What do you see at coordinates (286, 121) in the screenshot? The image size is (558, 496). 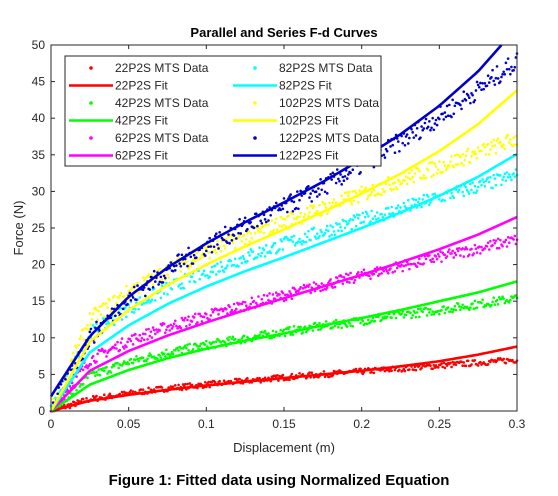 I see `legend-item-102p2s-fit: 102P2S Fit` at bounding box center [286, 121].